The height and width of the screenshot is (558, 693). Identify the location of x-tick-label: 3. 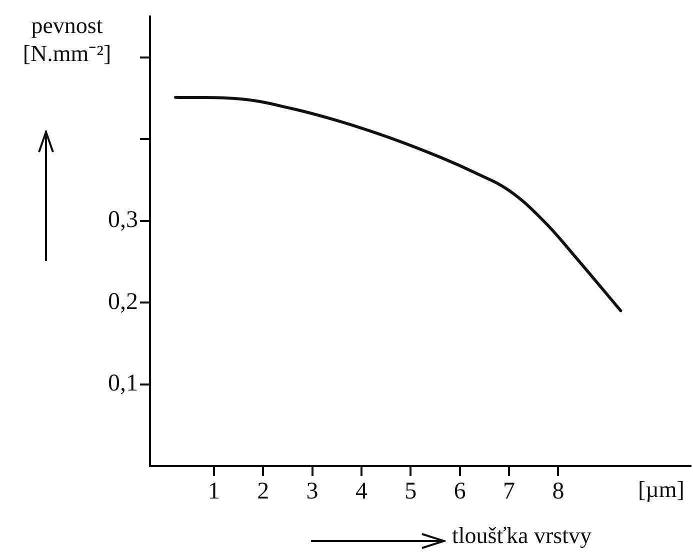
(312, 491).